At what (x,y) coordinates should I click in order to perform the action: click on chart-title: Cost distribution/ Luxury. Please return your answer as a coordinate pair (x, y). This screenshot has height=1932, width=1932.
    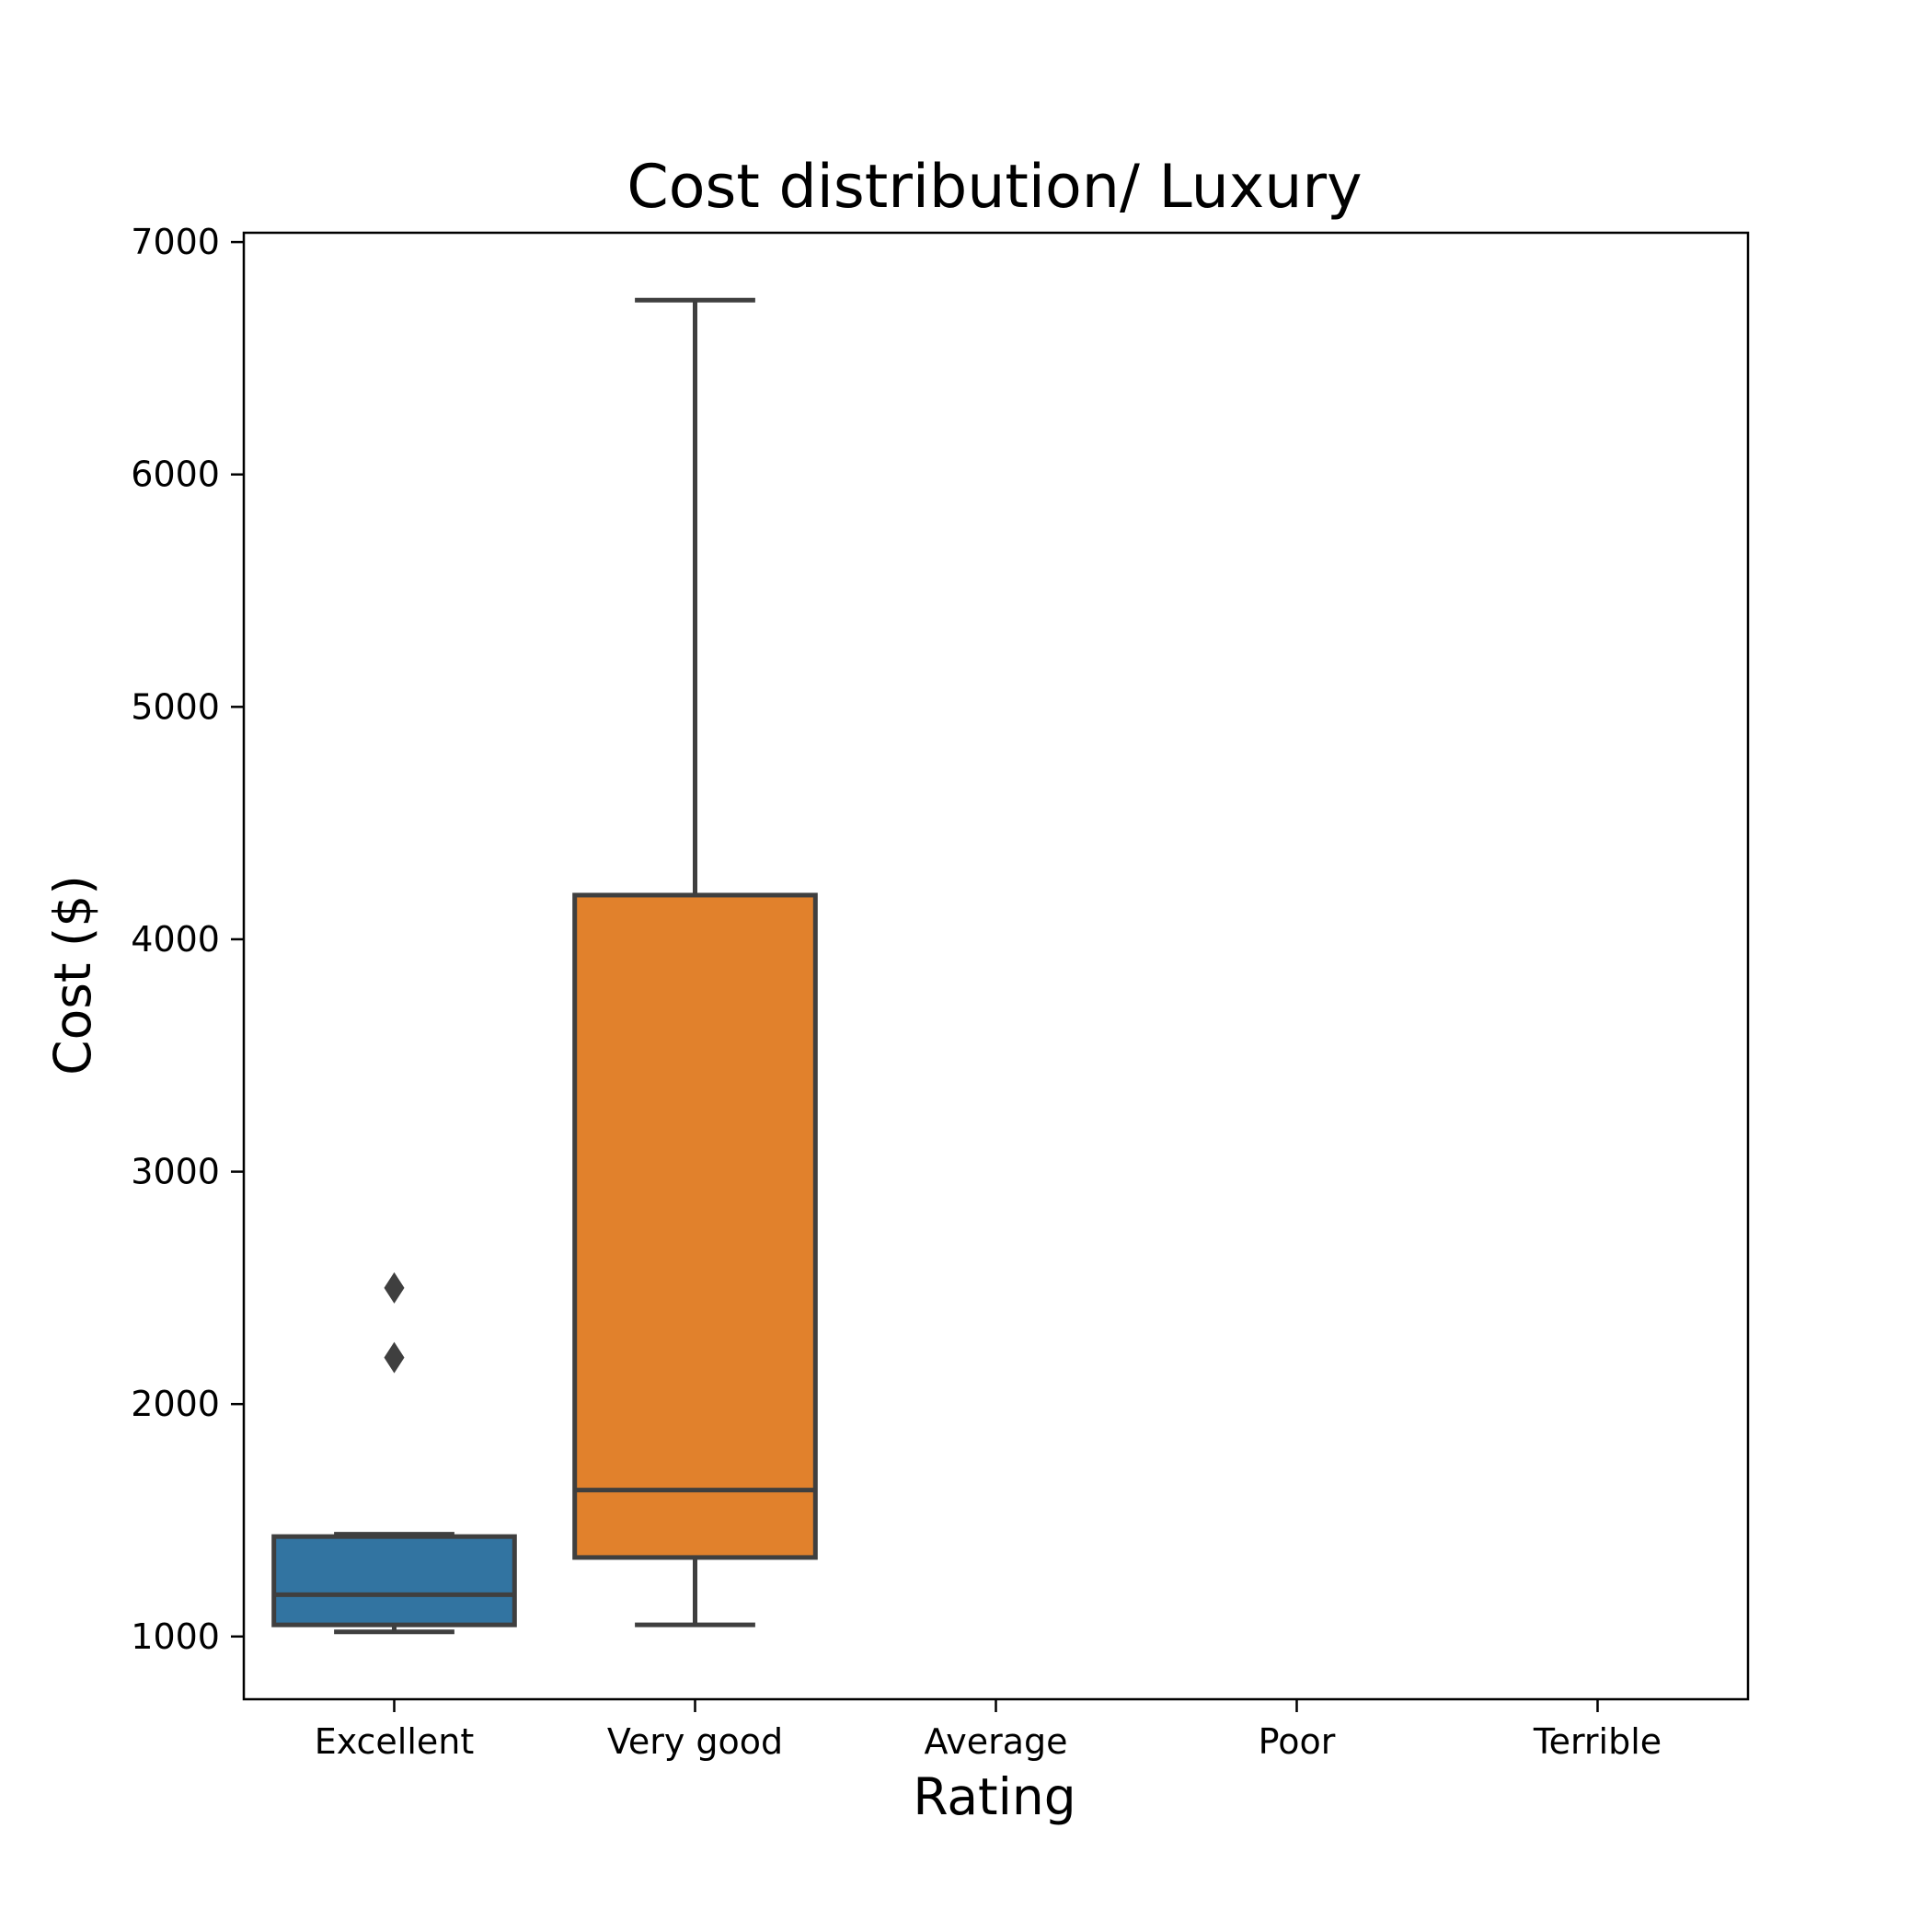
    Looking at the image, I should click on (995, 187).